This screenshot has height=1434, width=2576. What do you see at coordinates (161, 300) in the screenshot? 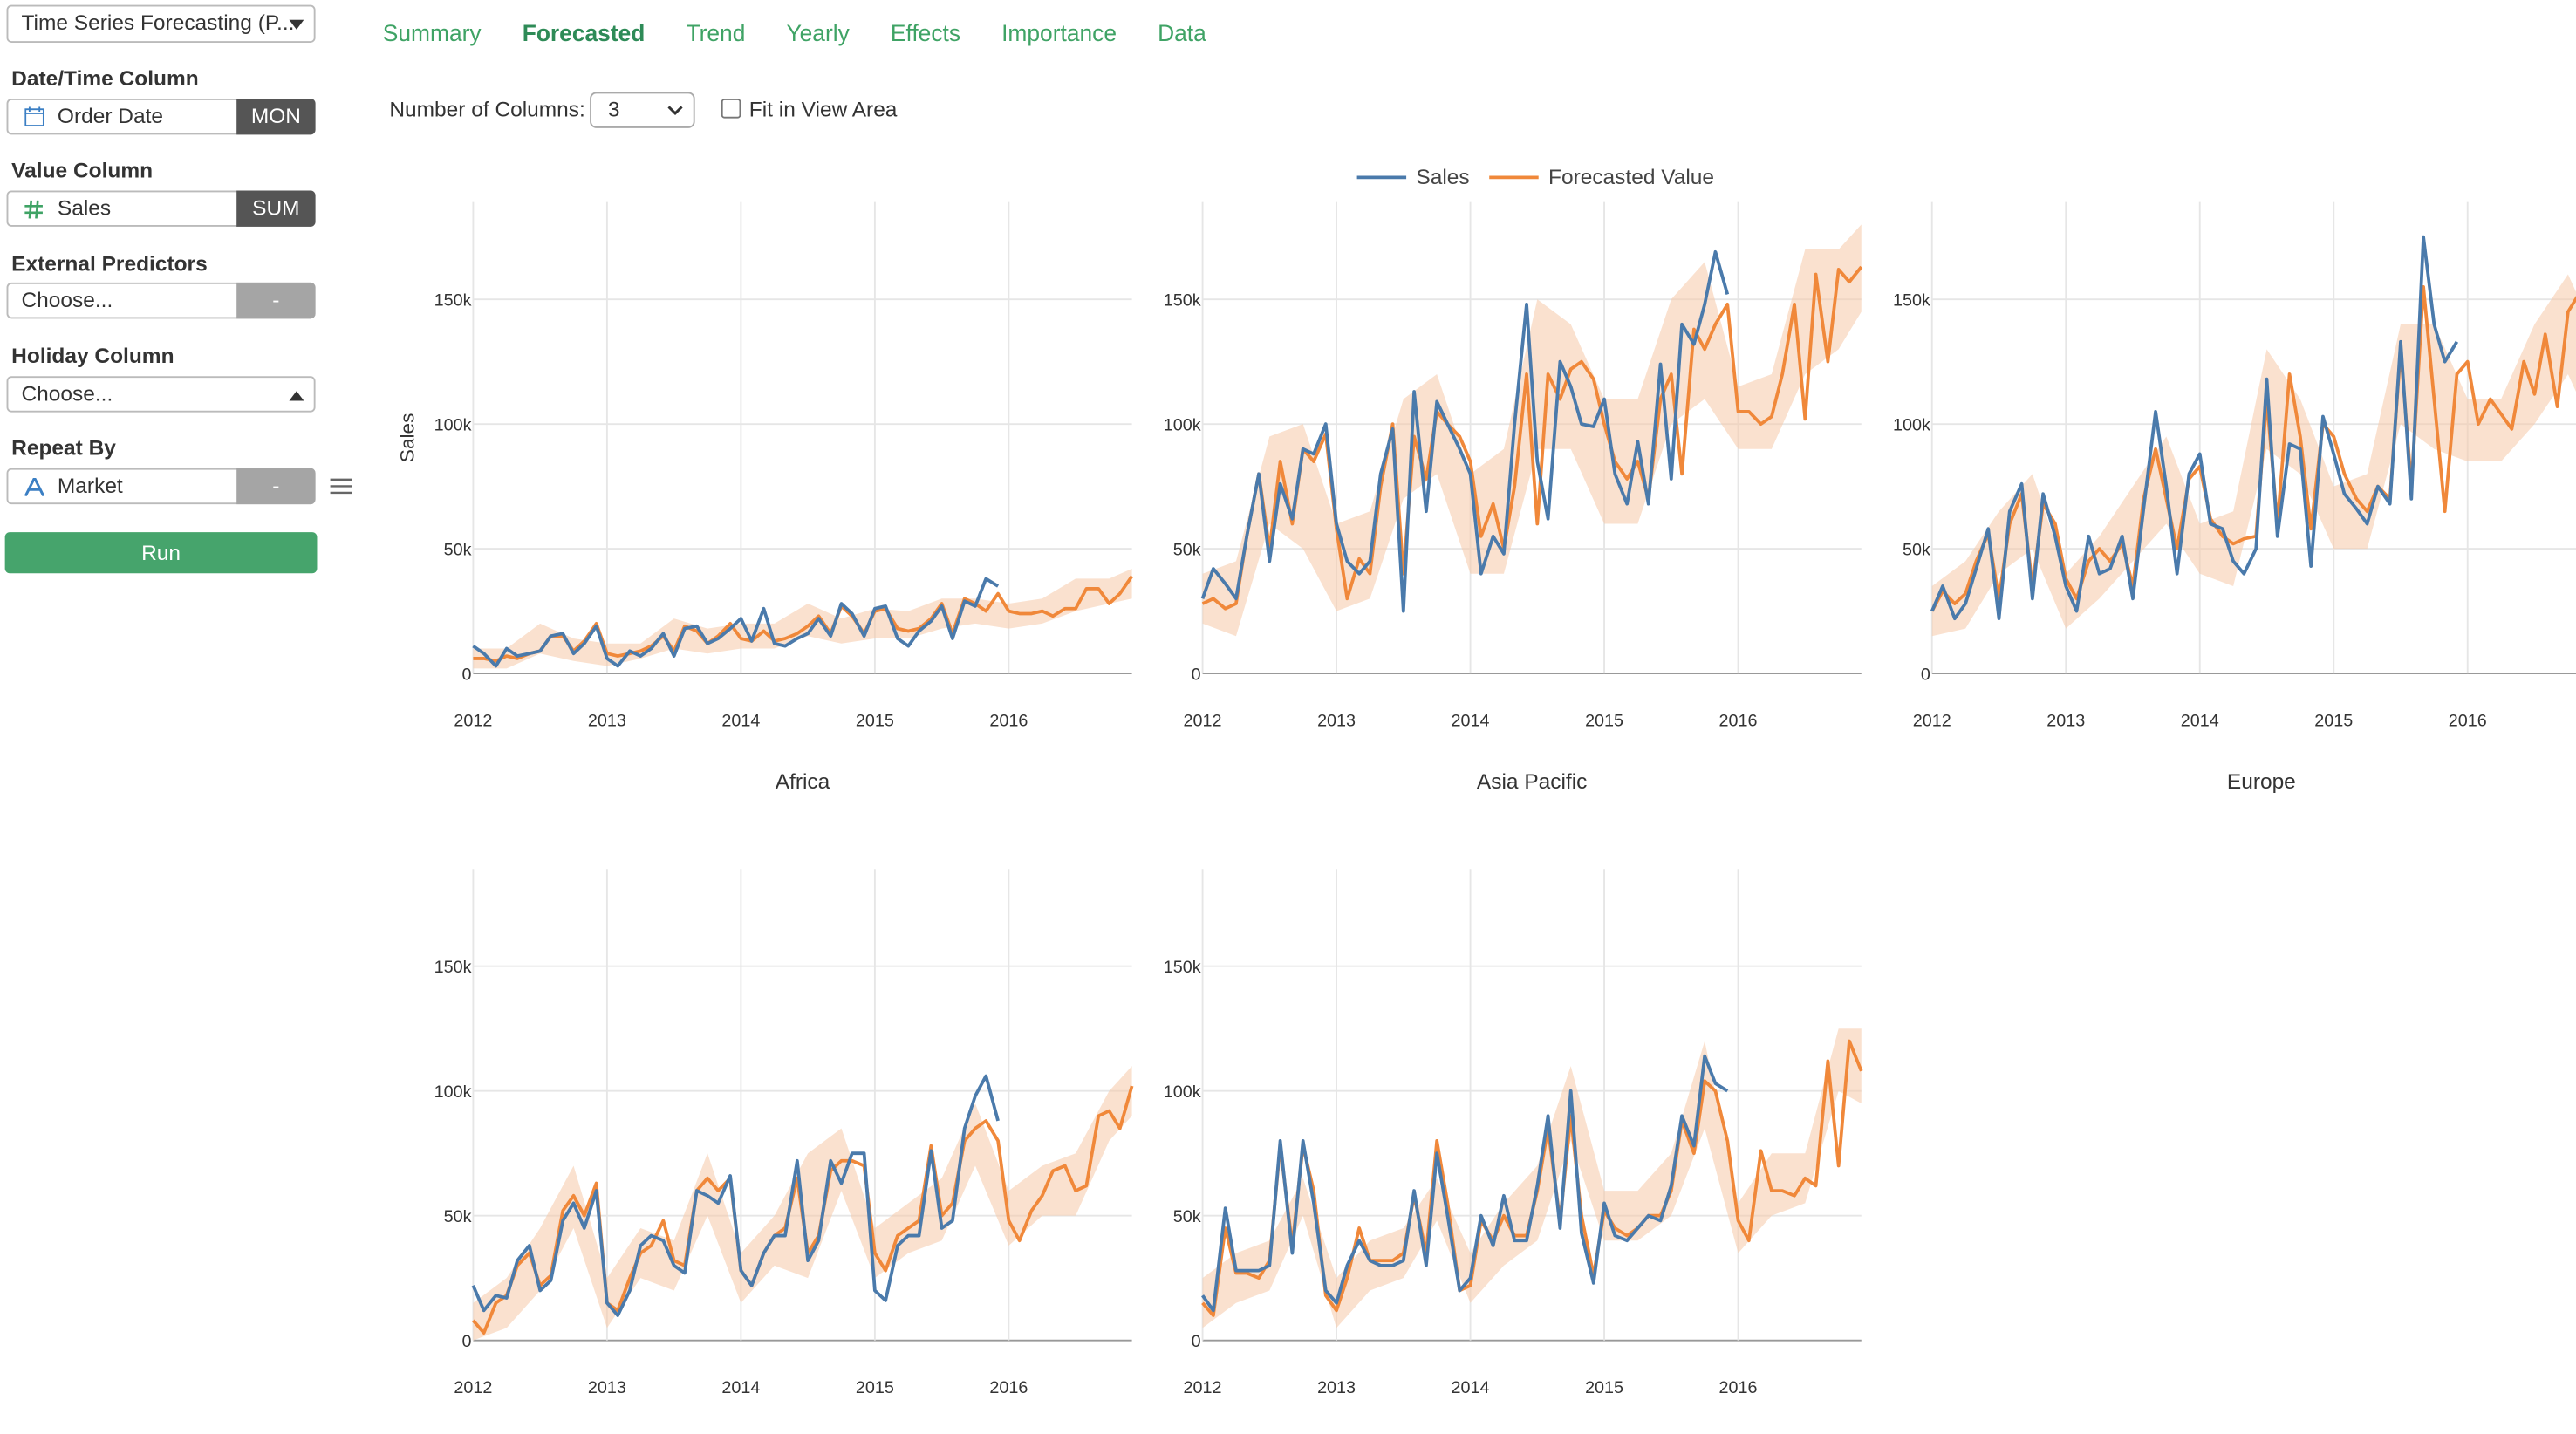
I see `predictors-field: Choose... -` at bounding box center [161, 300].